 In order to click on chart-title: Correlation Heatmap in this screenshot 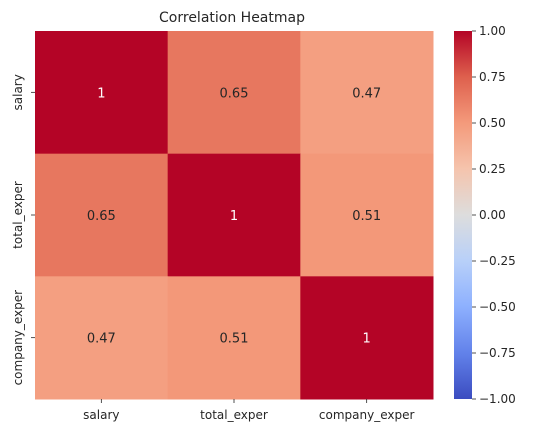, I will do `click(232, 18)`.